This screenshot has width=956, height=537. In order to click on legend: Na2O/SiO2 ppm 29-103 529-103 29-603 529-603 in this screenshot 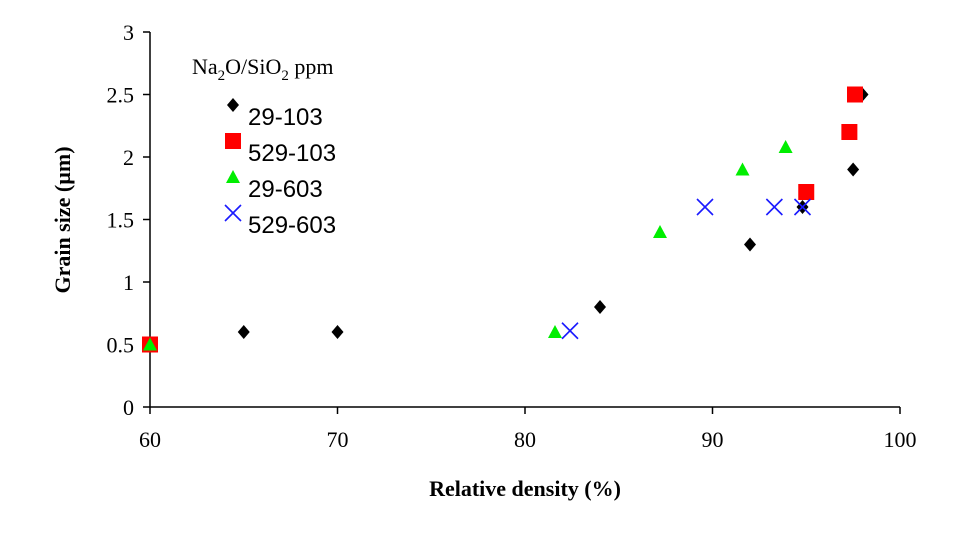, I will do `click(264, 146)`.